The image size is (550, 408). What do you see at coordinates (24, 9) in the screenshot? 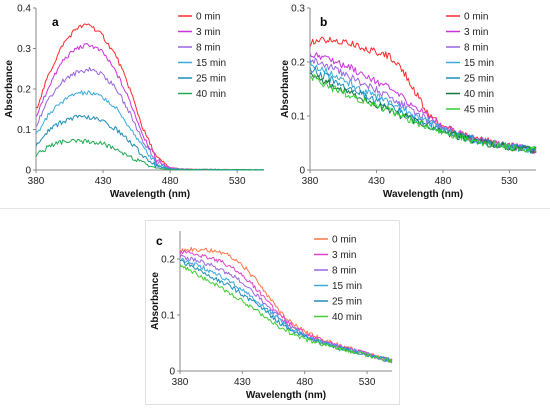
I see `y-tick-label: 0.4` at bounding box center [24, 9].